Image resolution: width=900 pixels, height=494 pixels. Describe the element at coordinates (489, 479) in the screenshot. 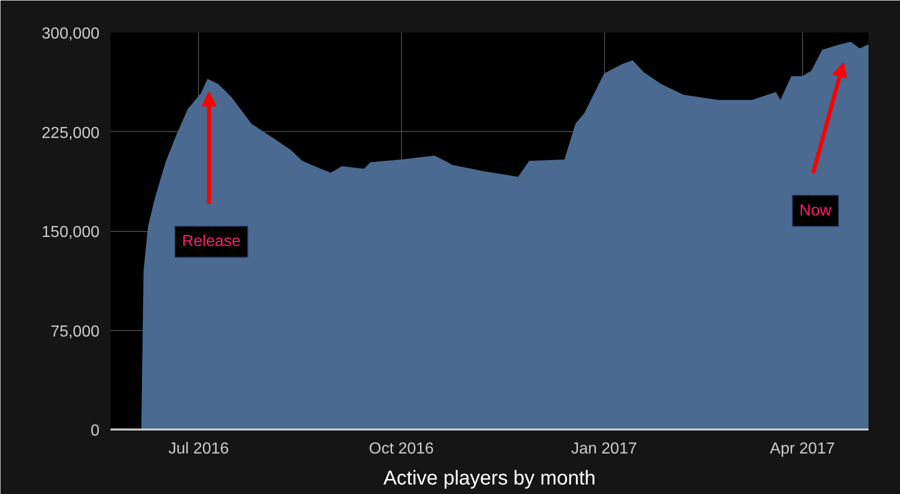

I see `text: Active players by month` at that location.